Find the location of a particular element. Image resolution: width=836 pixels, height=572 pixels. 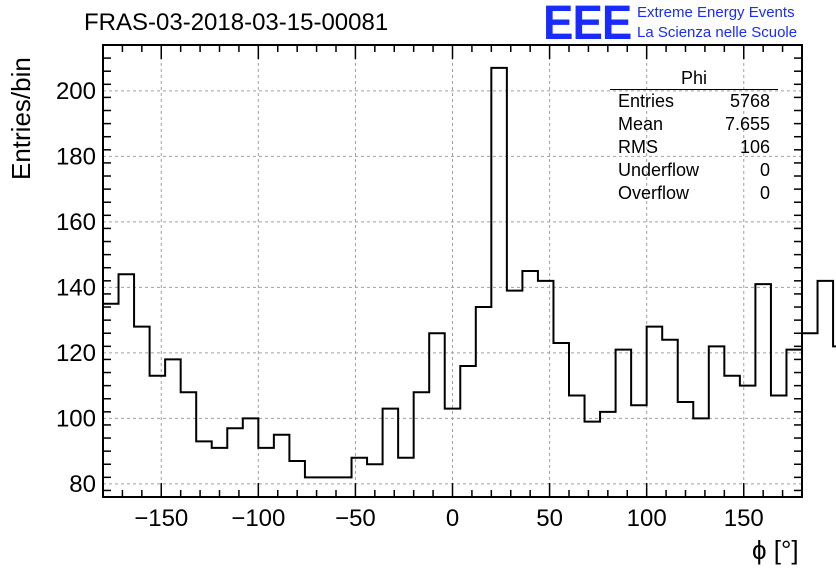

y-tick-label: 100 is located at coordinates (76, 418).